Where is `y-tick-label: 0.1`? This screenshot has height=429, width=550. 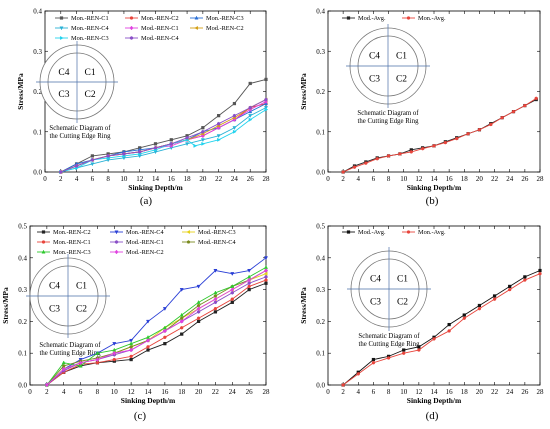 y-tick-label: 0.1 is located at coordinates (320, 354).